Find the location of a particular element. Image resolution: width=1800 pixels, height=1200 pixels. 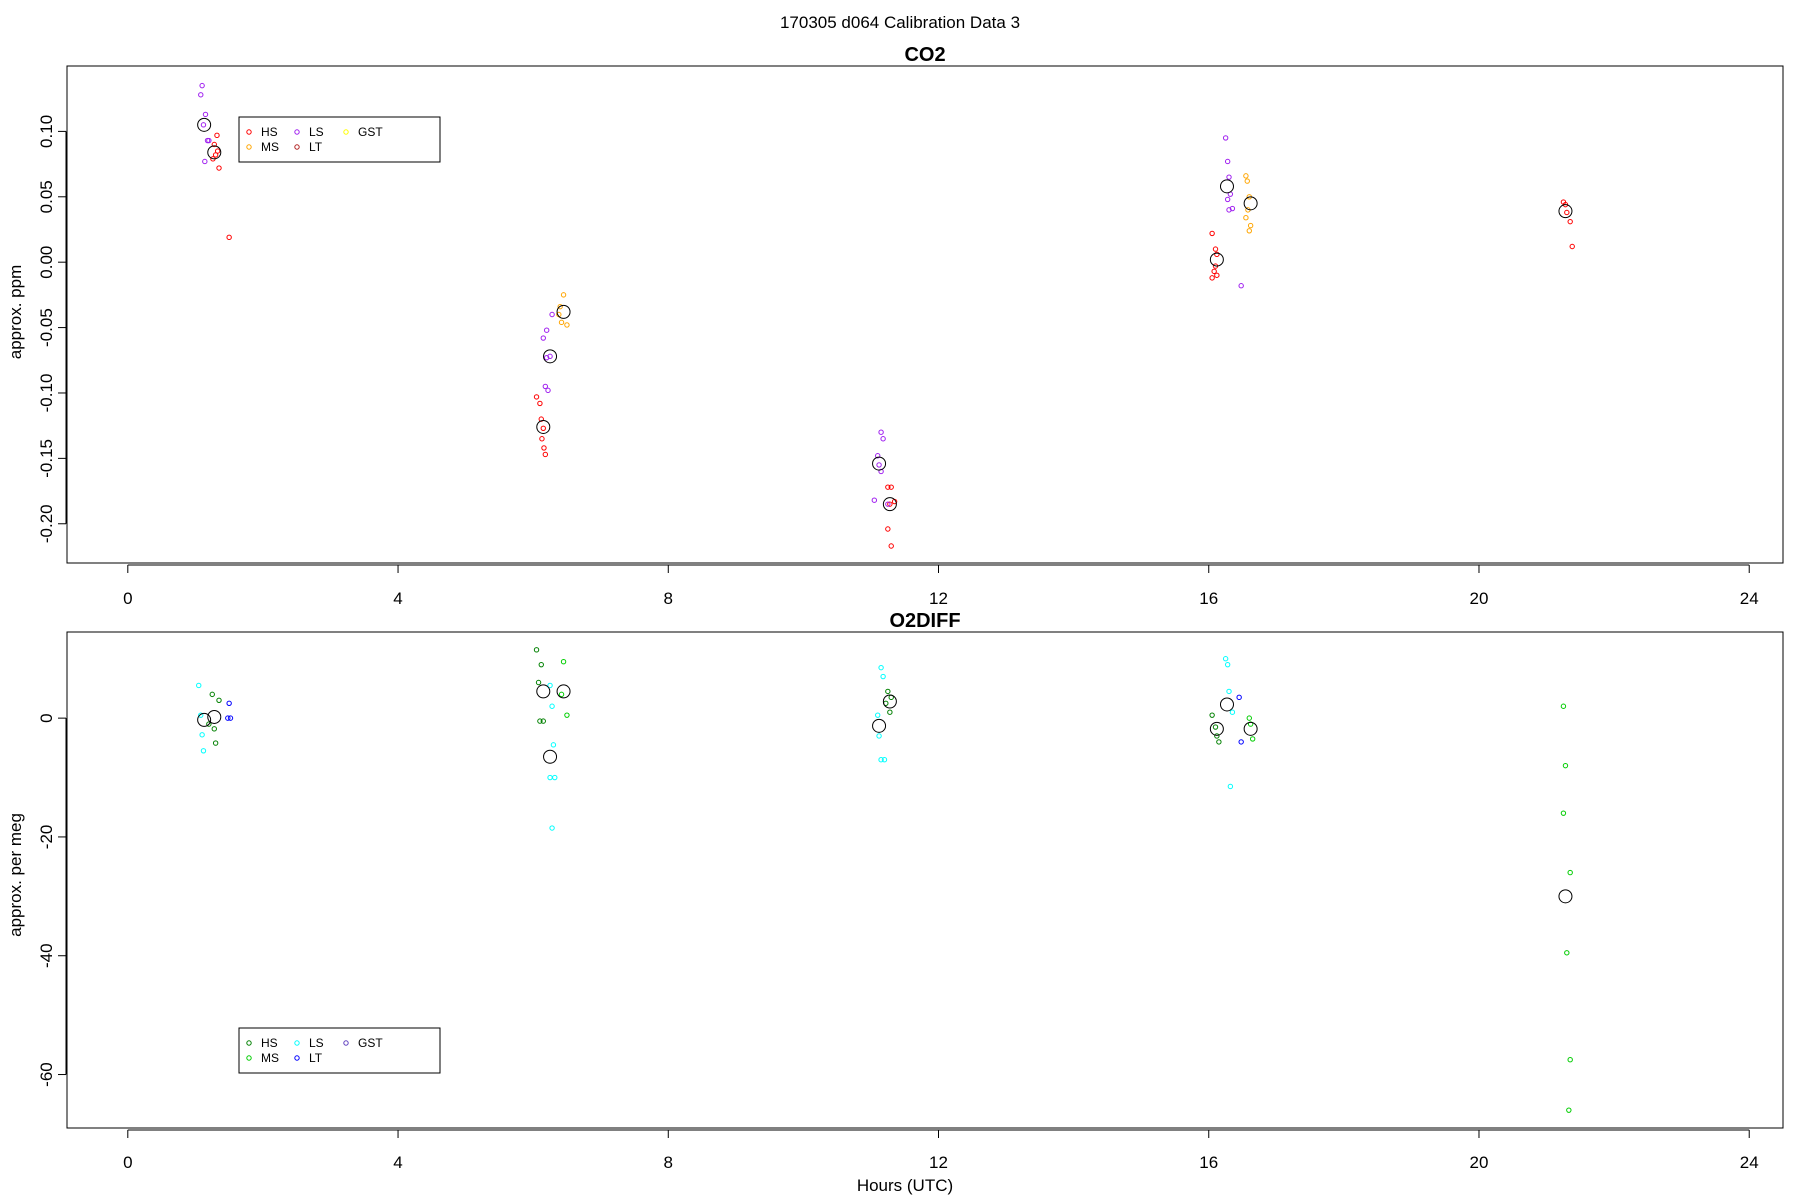

co2-y-tick-label: 0.00 is located at coordinates (46, 262).